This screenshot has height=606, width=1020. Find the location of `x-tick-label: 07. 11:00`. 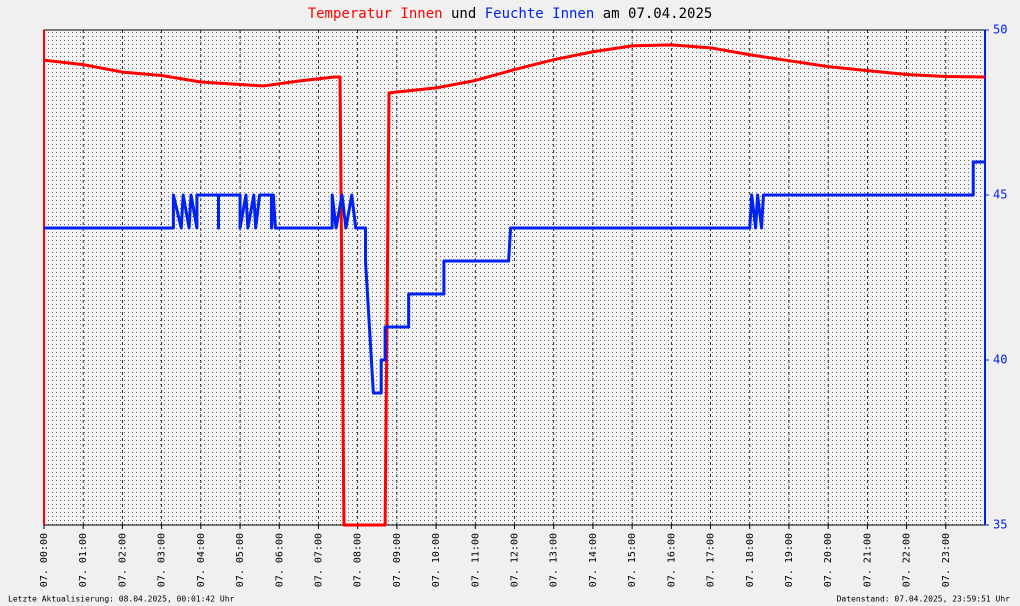

x-tick-label: 07. 11:00 is located at coordinates (475, 560).